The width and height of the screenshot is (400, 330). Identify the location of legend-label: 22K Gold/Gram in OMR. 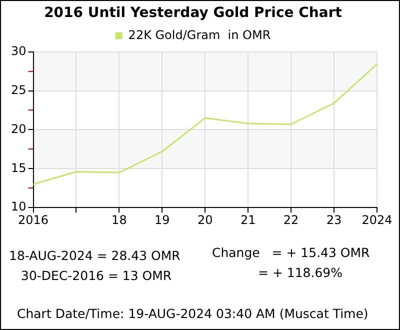
(199, 35).